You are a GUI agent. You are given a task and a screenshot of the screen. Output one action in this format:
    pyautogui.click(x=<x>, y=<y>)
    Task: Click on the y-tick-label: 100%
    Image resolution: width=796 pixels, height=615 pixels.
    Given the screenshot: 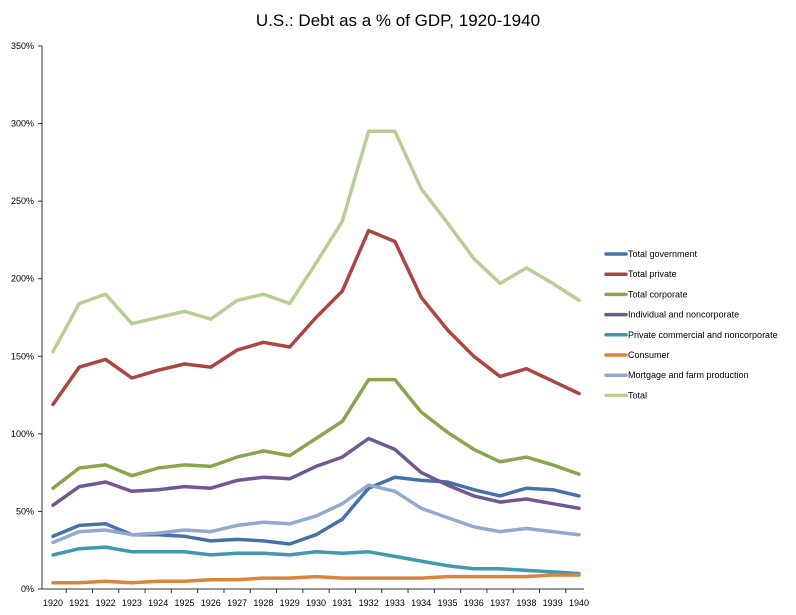 What is the action you would take?
    pyautogui.click(x=22, y=434)
    